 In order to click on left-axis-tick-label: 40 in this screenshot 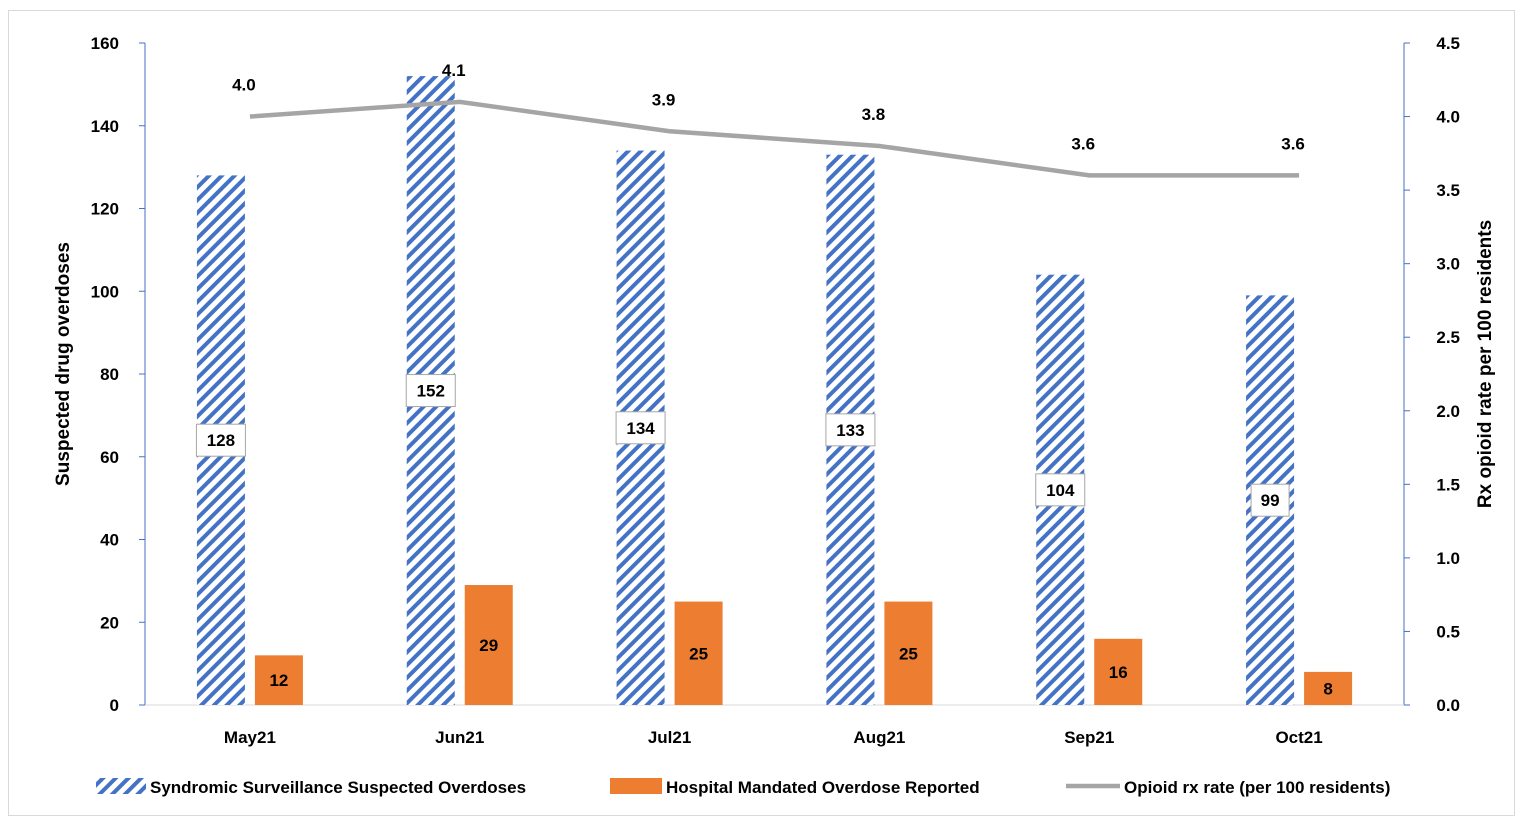, I will do `click(109, 540)`.